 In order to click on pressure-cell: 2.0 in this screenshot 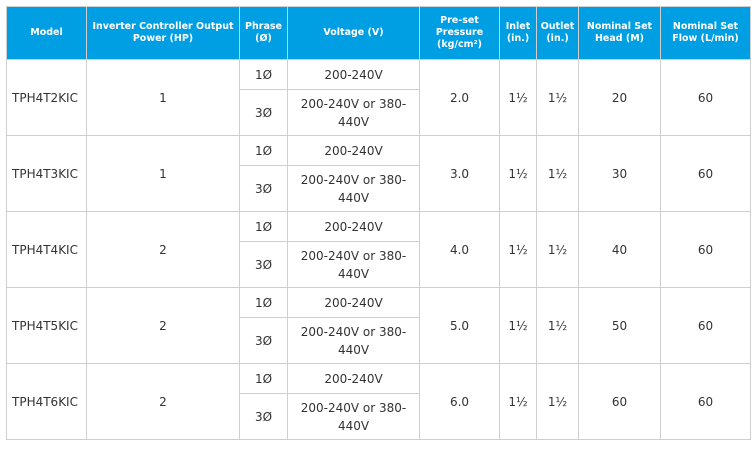, I will do `click(459, 97)`.